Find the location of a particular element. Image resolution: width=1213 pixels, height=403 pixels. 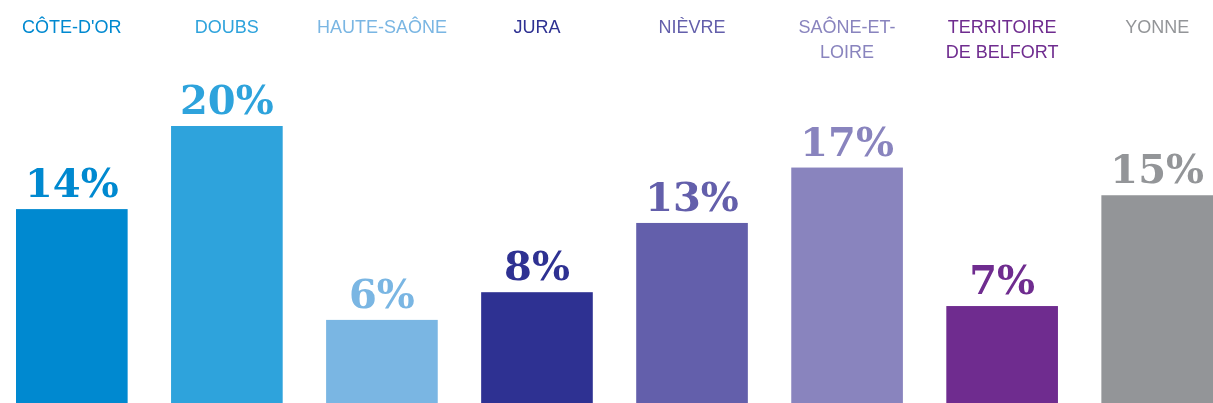

x-tick-label: NIÈVRE is located at coordinates (692, 27).